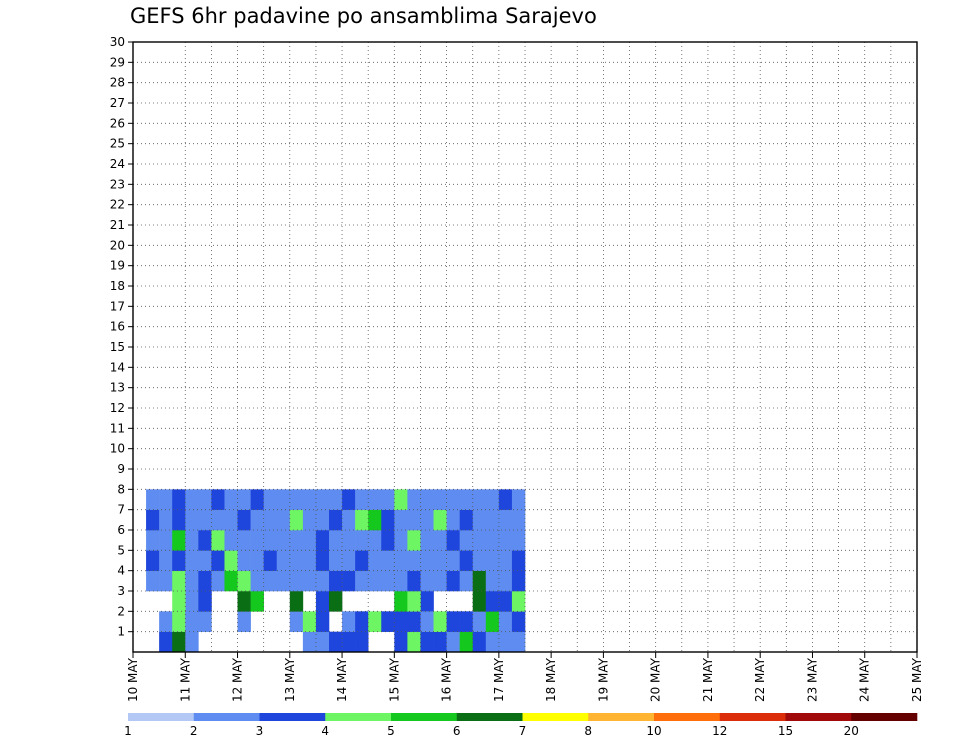 The width and height of the screenshot is (960, 742). I want to click on y-tick-label: 21, so click(117, 225).